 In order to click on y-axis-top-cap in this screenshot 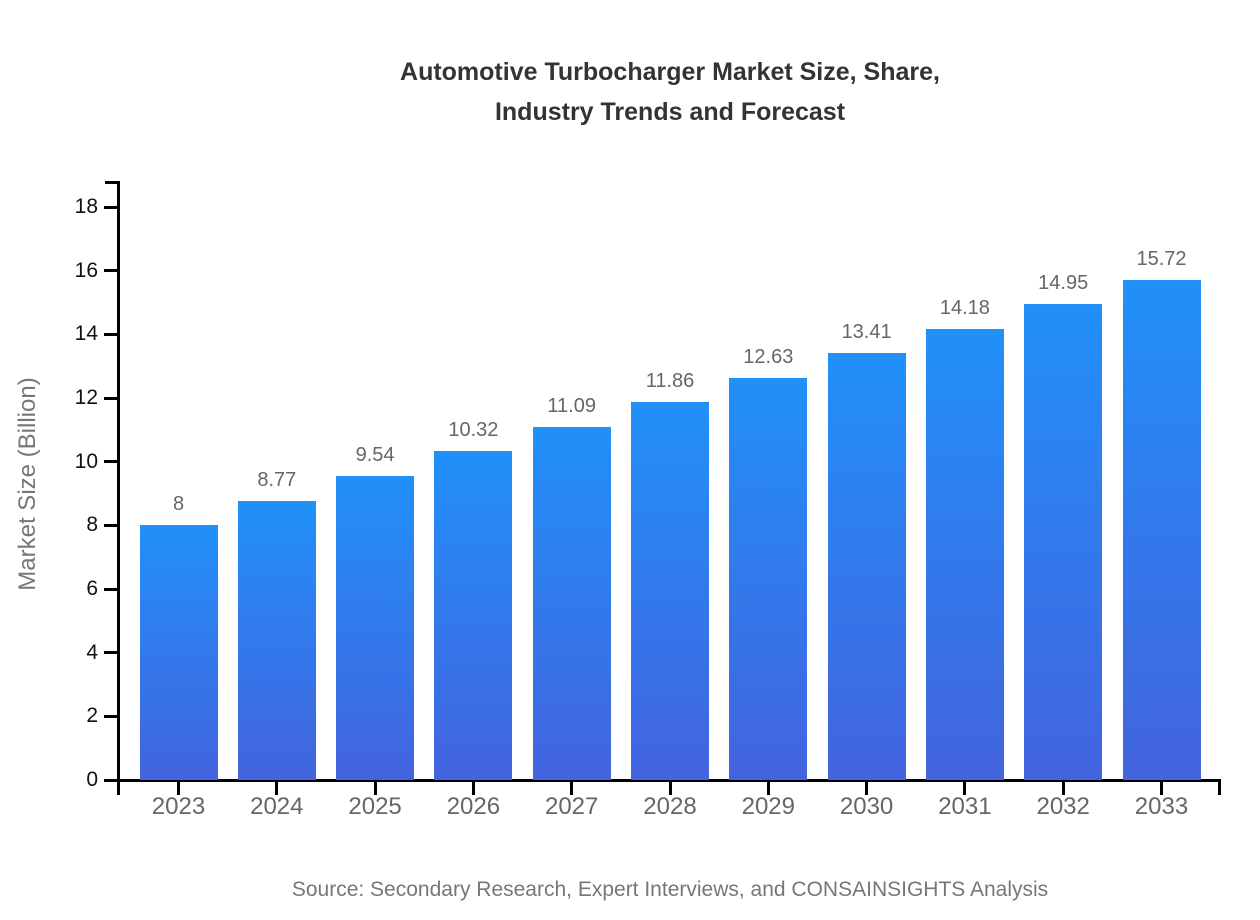, I will do `click(112, 182)`.